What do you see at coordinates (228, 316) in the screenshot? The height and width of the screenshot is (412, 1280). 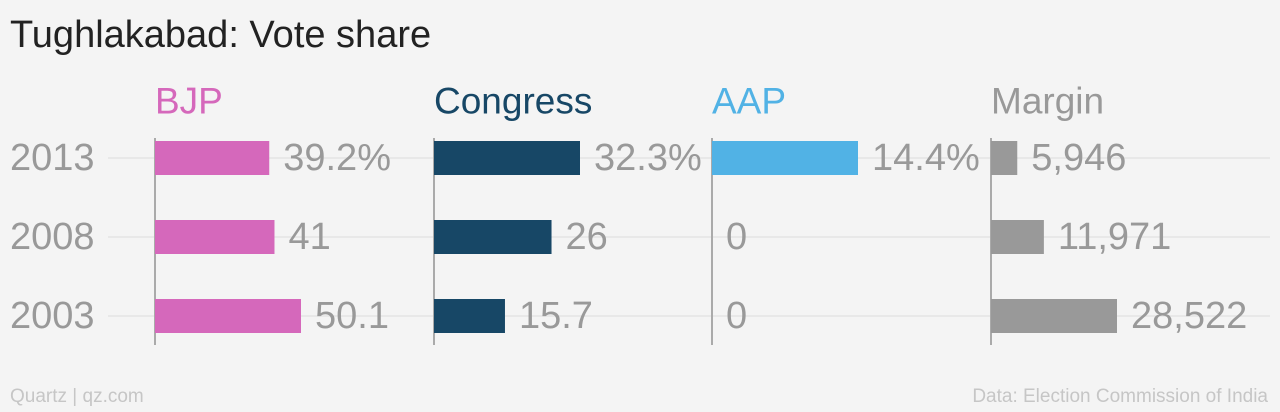 I see `bar-bjp-2003` at bounding box center [228, 316].